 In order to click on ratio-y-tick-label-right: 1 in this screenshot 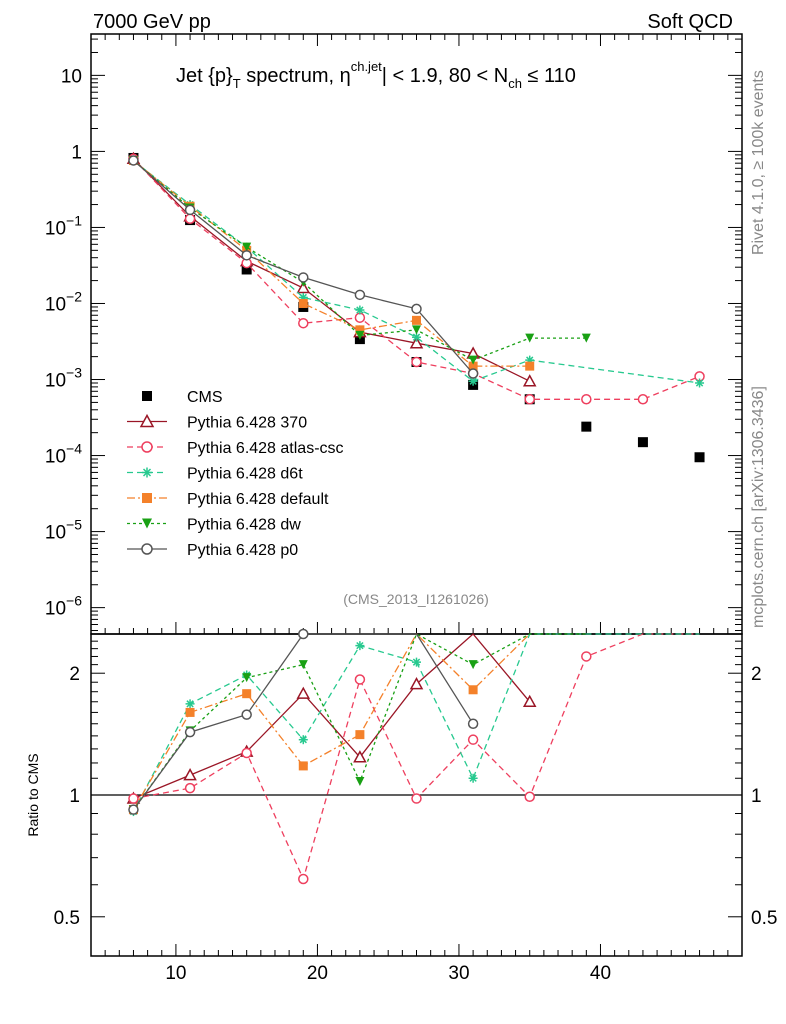, I will do `click(756, 796)`.